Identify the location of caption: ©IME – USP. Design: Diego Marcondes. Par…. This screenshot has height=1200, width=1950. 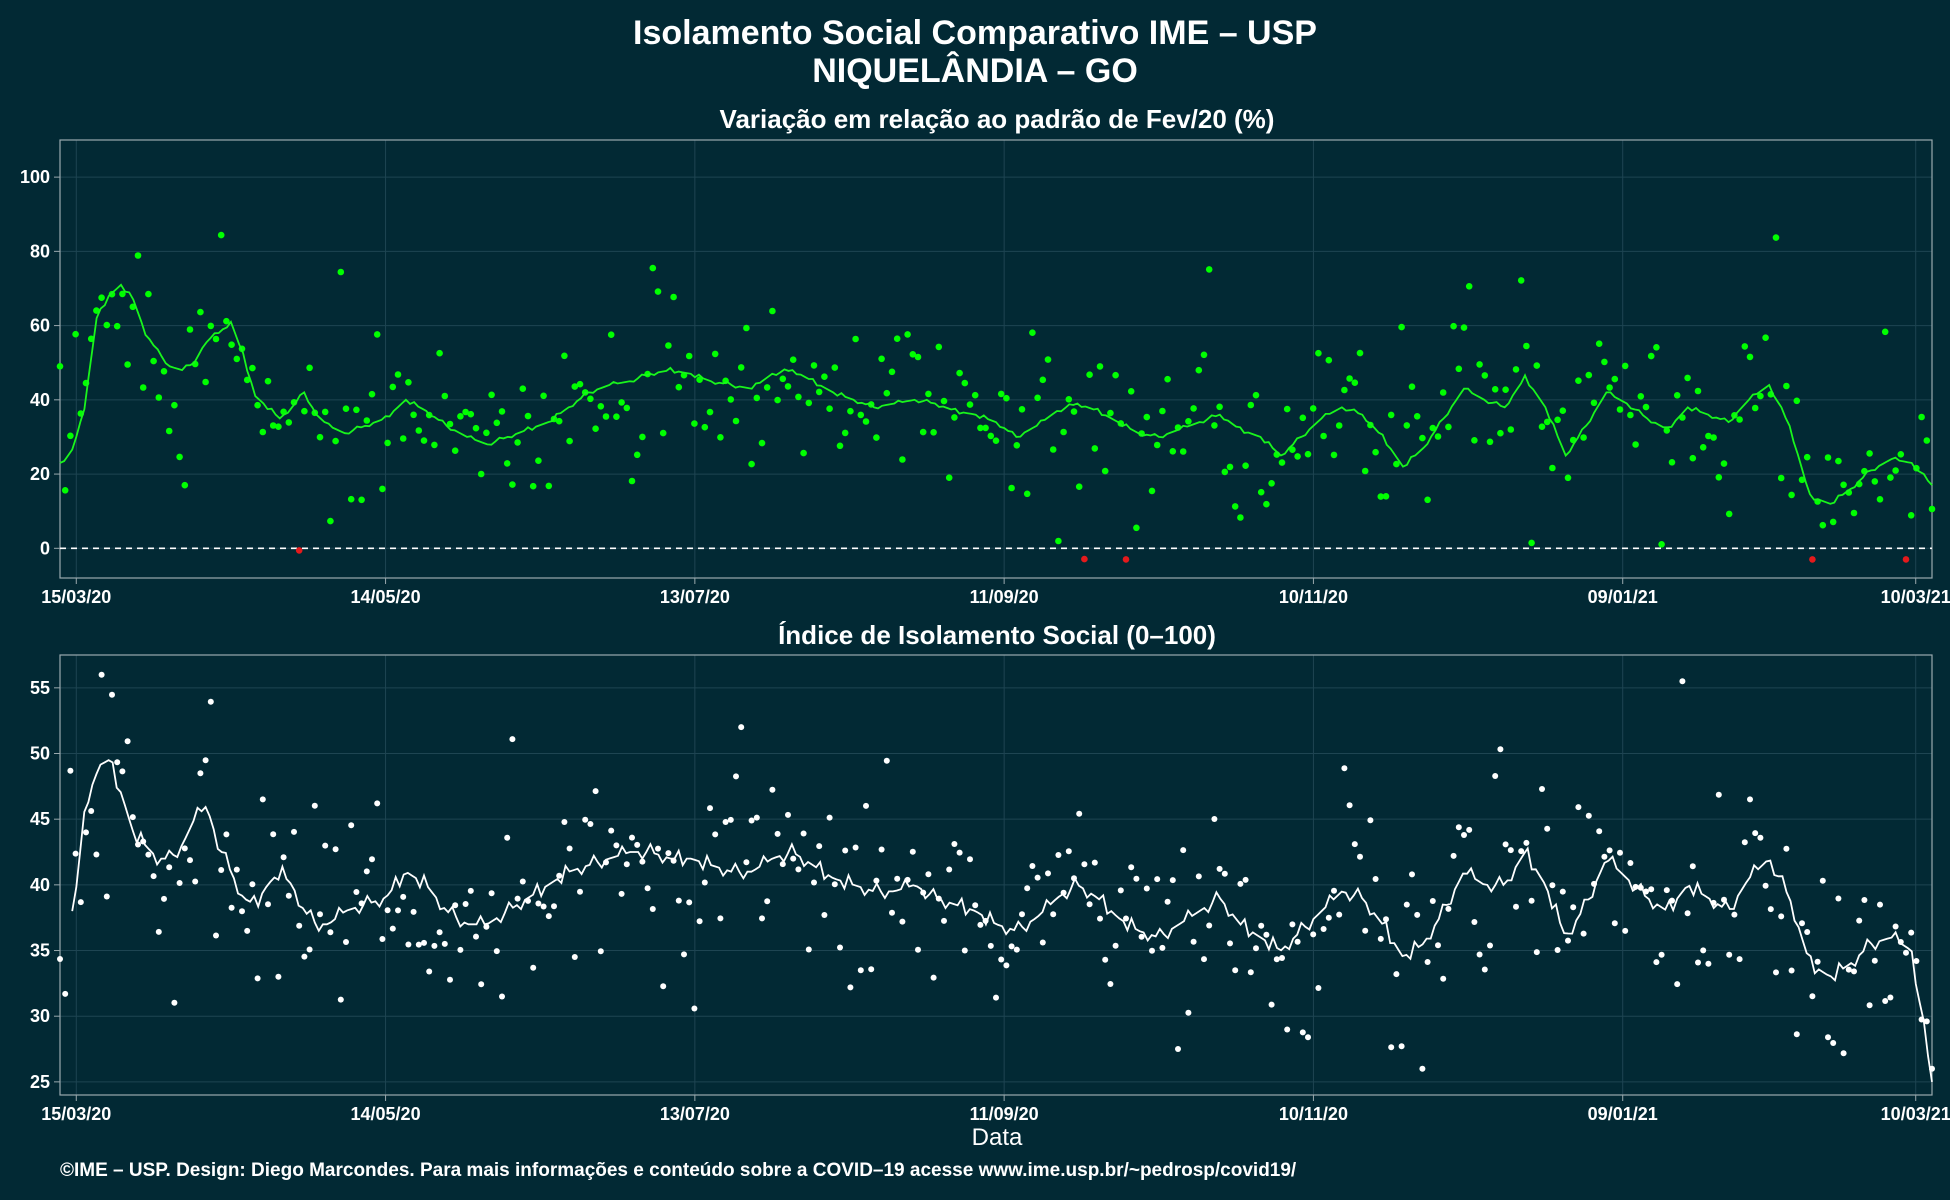
(678, 1170).